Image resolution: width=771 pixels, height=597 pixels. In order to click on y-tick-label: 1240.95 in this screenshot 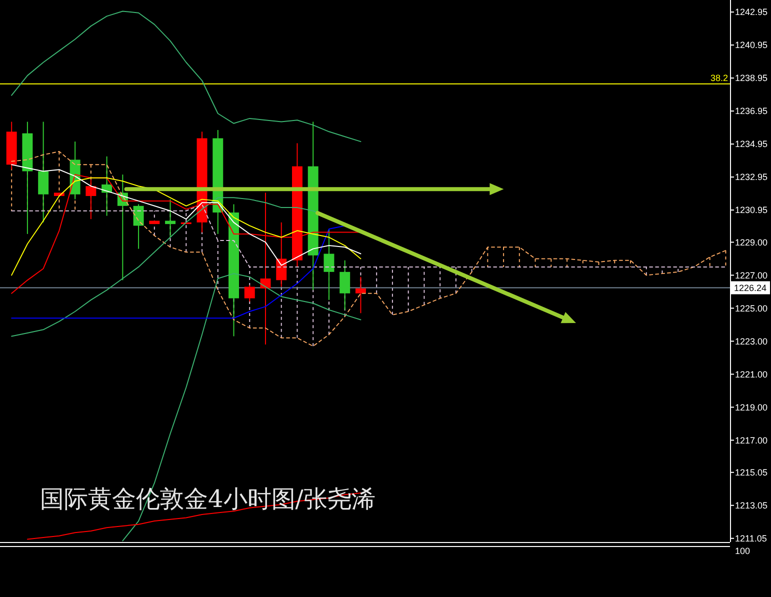, I will do `click(751, 45)`.